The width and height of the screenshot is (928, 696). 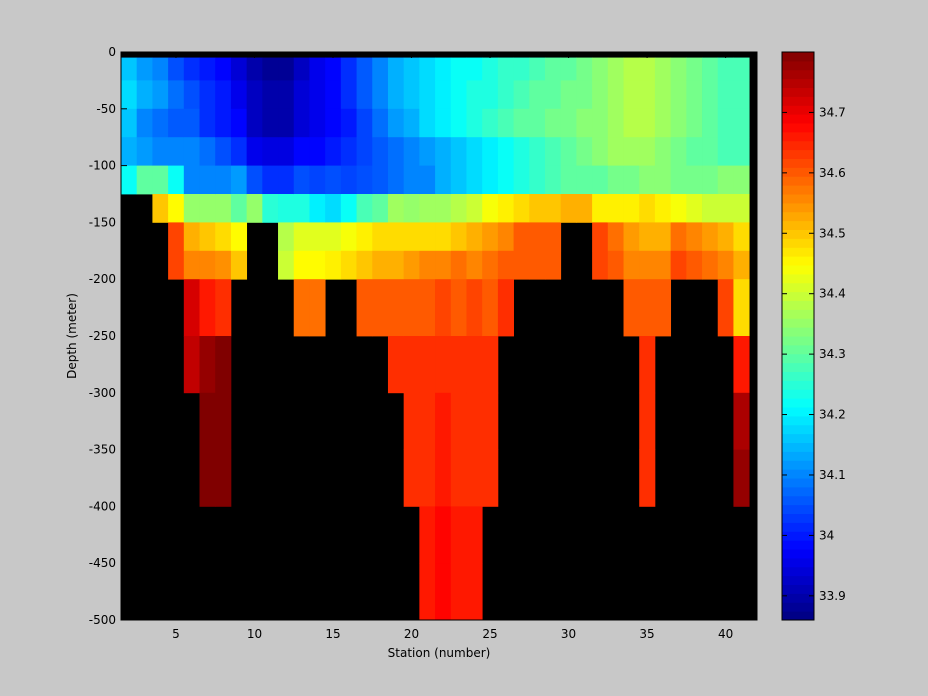 I want to click on x-axis-label: Station (number), so click(x=439, y=653).